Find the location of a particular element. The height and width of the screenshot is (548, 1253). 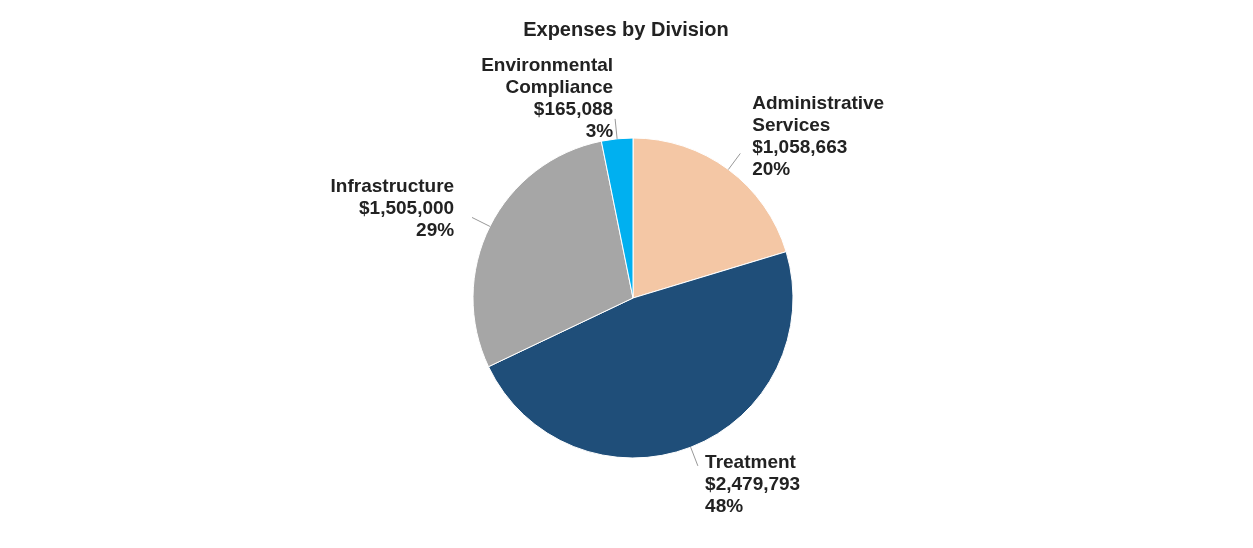

slice-label: Administrative Services is located at coordinates (818, 114).